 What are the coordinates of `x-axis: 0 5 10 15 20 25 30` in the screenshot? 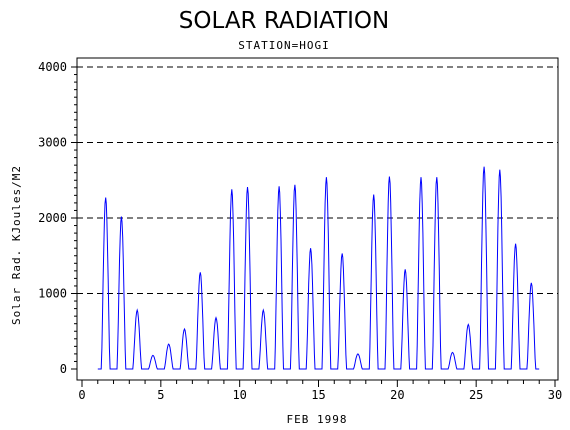 It's located at (320, 390).